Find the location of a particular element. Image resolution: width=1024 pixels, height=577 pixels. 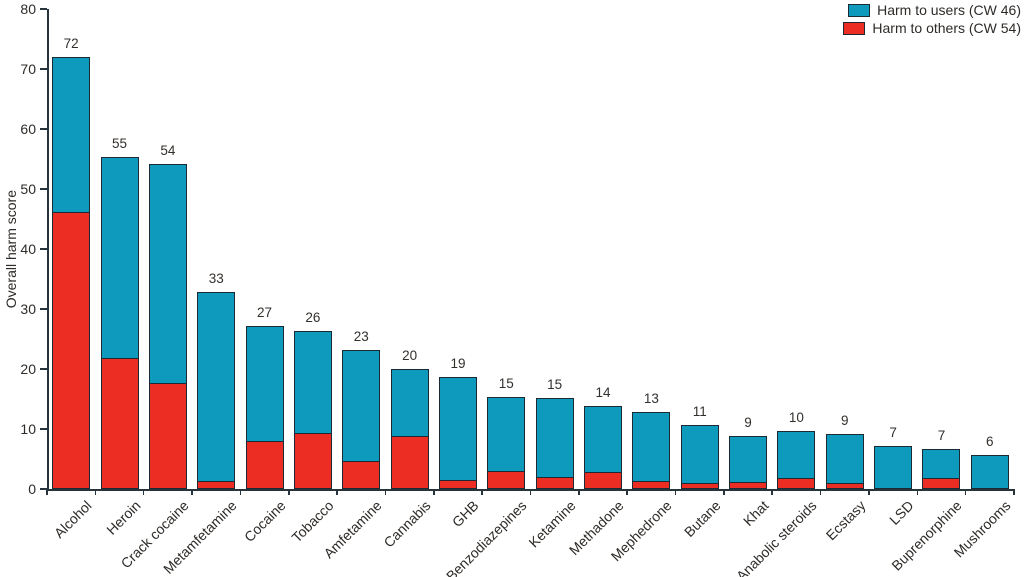

bar-value-label-metamfetamine: 33 is located at coordinates (216, 278).